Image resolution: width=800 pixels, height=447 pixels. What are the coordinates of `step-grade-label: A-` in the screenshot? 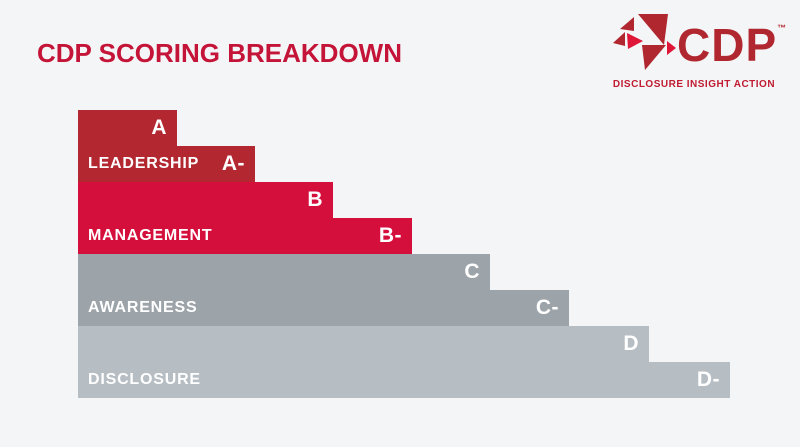 It's located at (233, 163).